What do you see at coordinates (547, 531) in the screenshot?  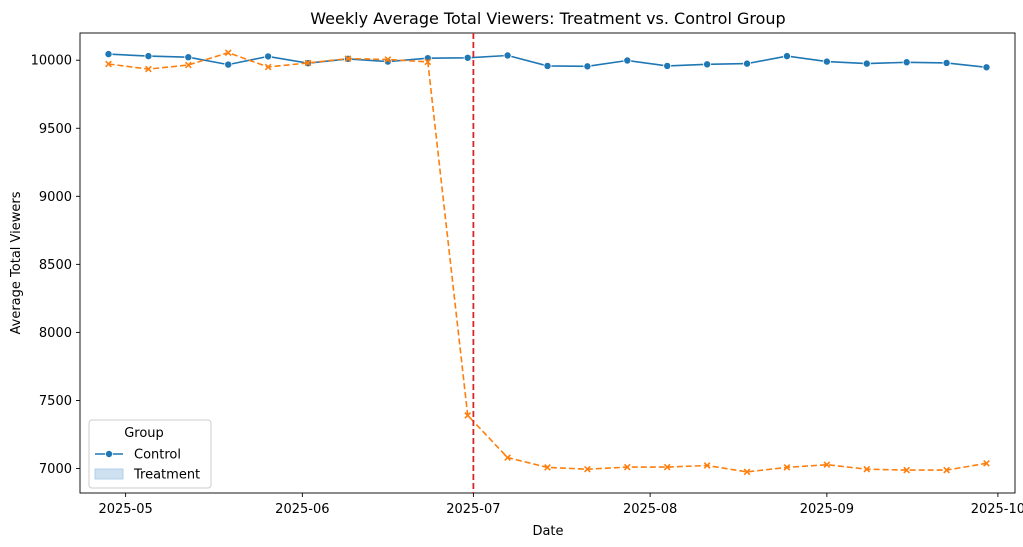 I see `x-axis-label: Date` at bounding box center [547, 531].